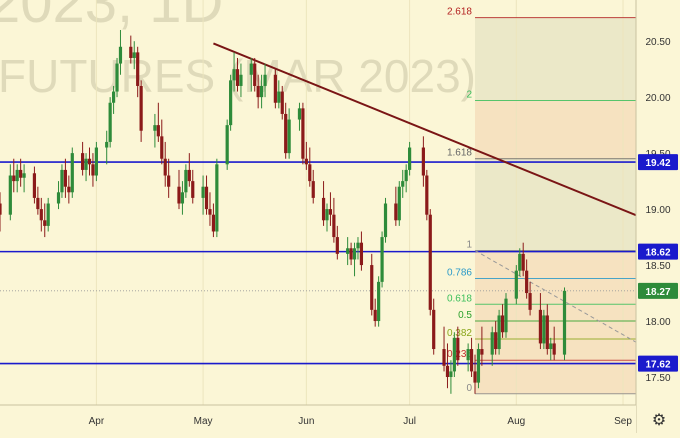 Image resolution: width=680 pixels, height=438 pixels. Describe the element at coordinates (318, 419) in the screenshot. I see `time-axis-background` at that location.